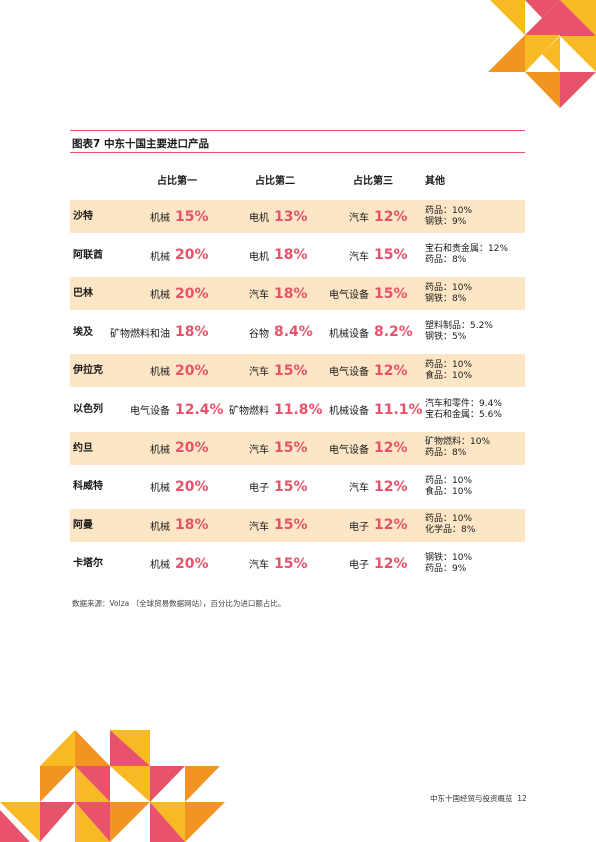  Describe the element at coordinates (459, 326) in the screenshot. I see `other-item: 塑料制品：5.2%` at that location.